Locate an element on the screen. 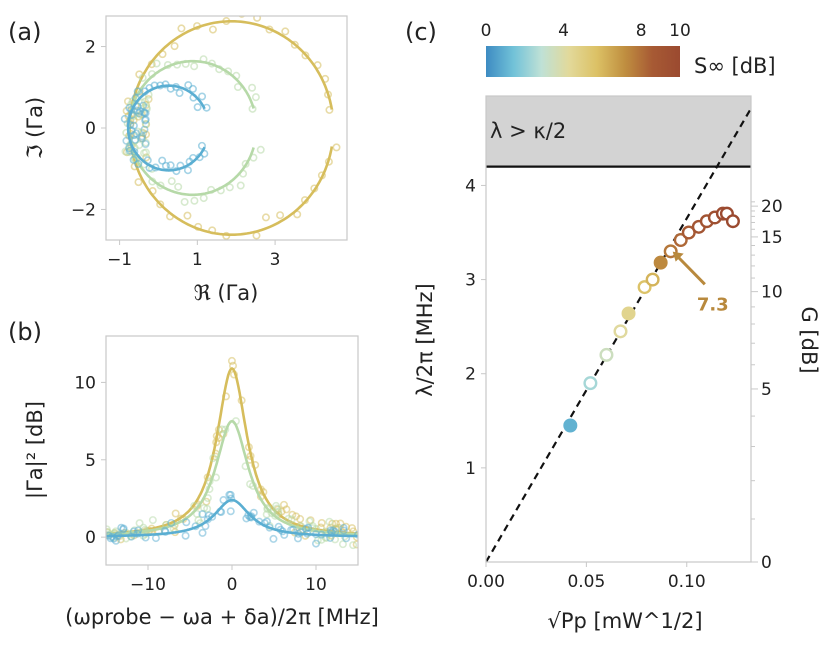  panel-c-ytick-label: 4 is located at coordinates (470, 186).